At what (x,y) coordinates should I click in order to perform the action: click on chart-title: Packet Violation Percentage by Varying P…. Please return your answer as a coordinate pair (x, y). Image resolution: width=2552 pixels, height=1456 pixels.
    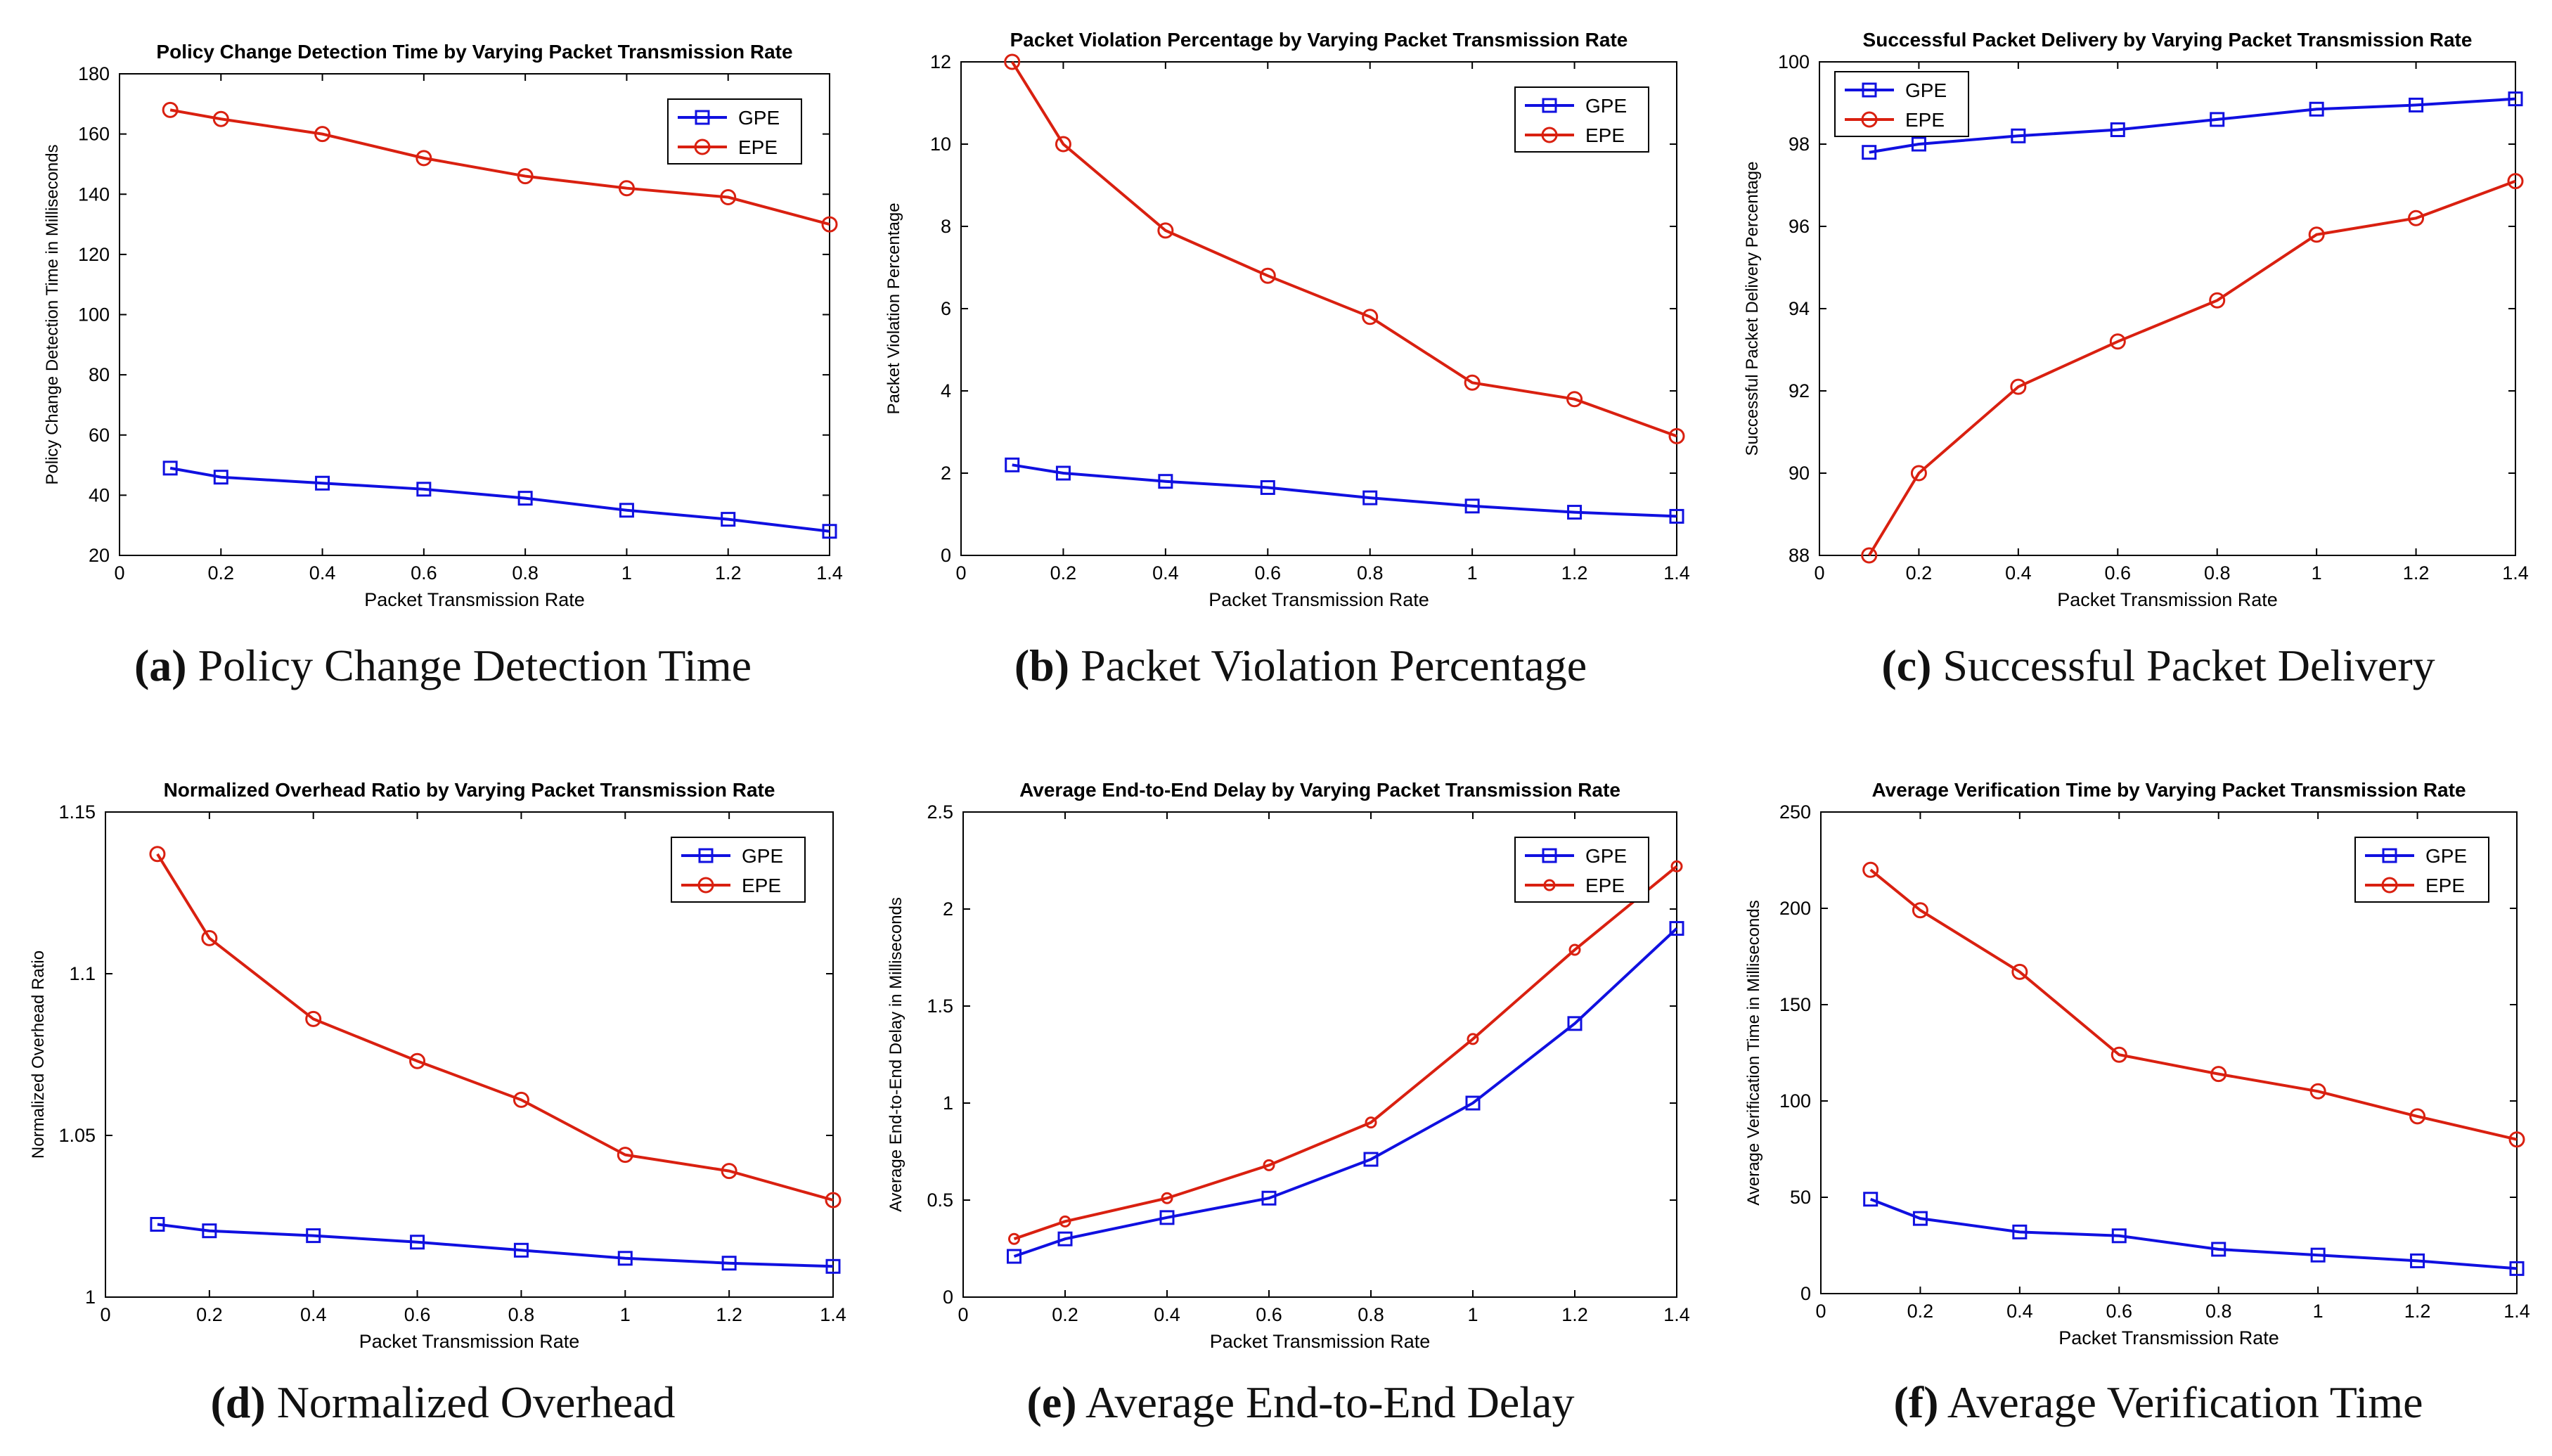
    Looking at the image, I should click on (1319, 40).